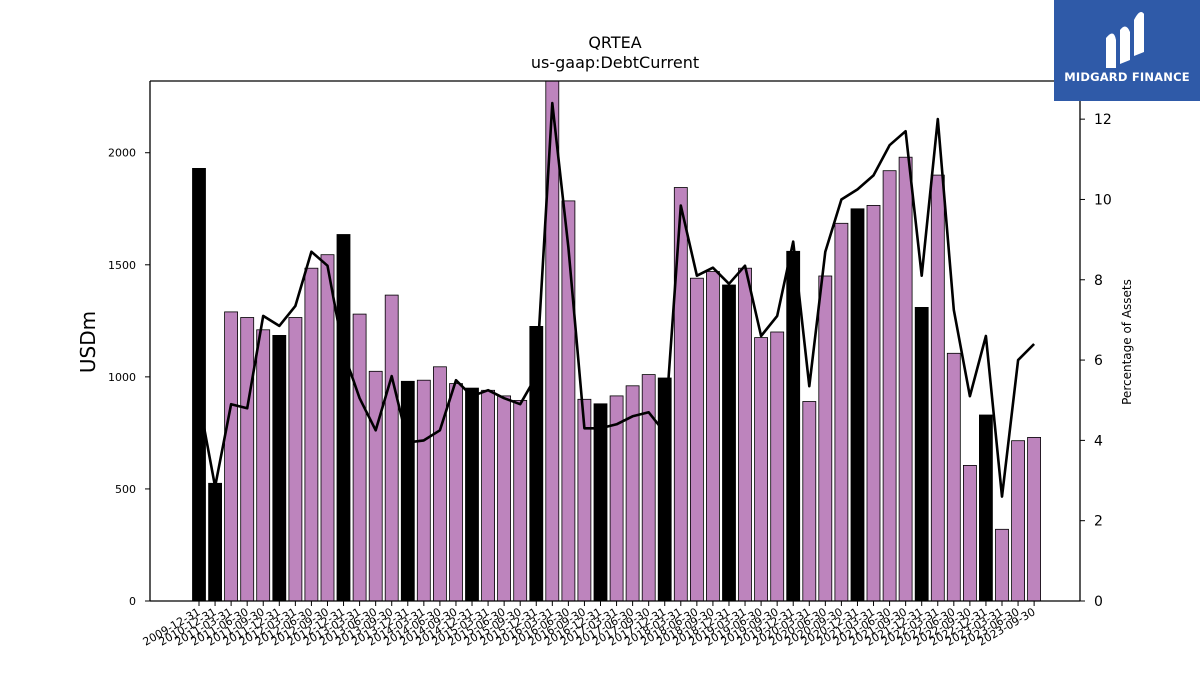 The width and height of the screenshot is (1200, 675). I want to click on chart-title: QRTEA, so click(614, 42).